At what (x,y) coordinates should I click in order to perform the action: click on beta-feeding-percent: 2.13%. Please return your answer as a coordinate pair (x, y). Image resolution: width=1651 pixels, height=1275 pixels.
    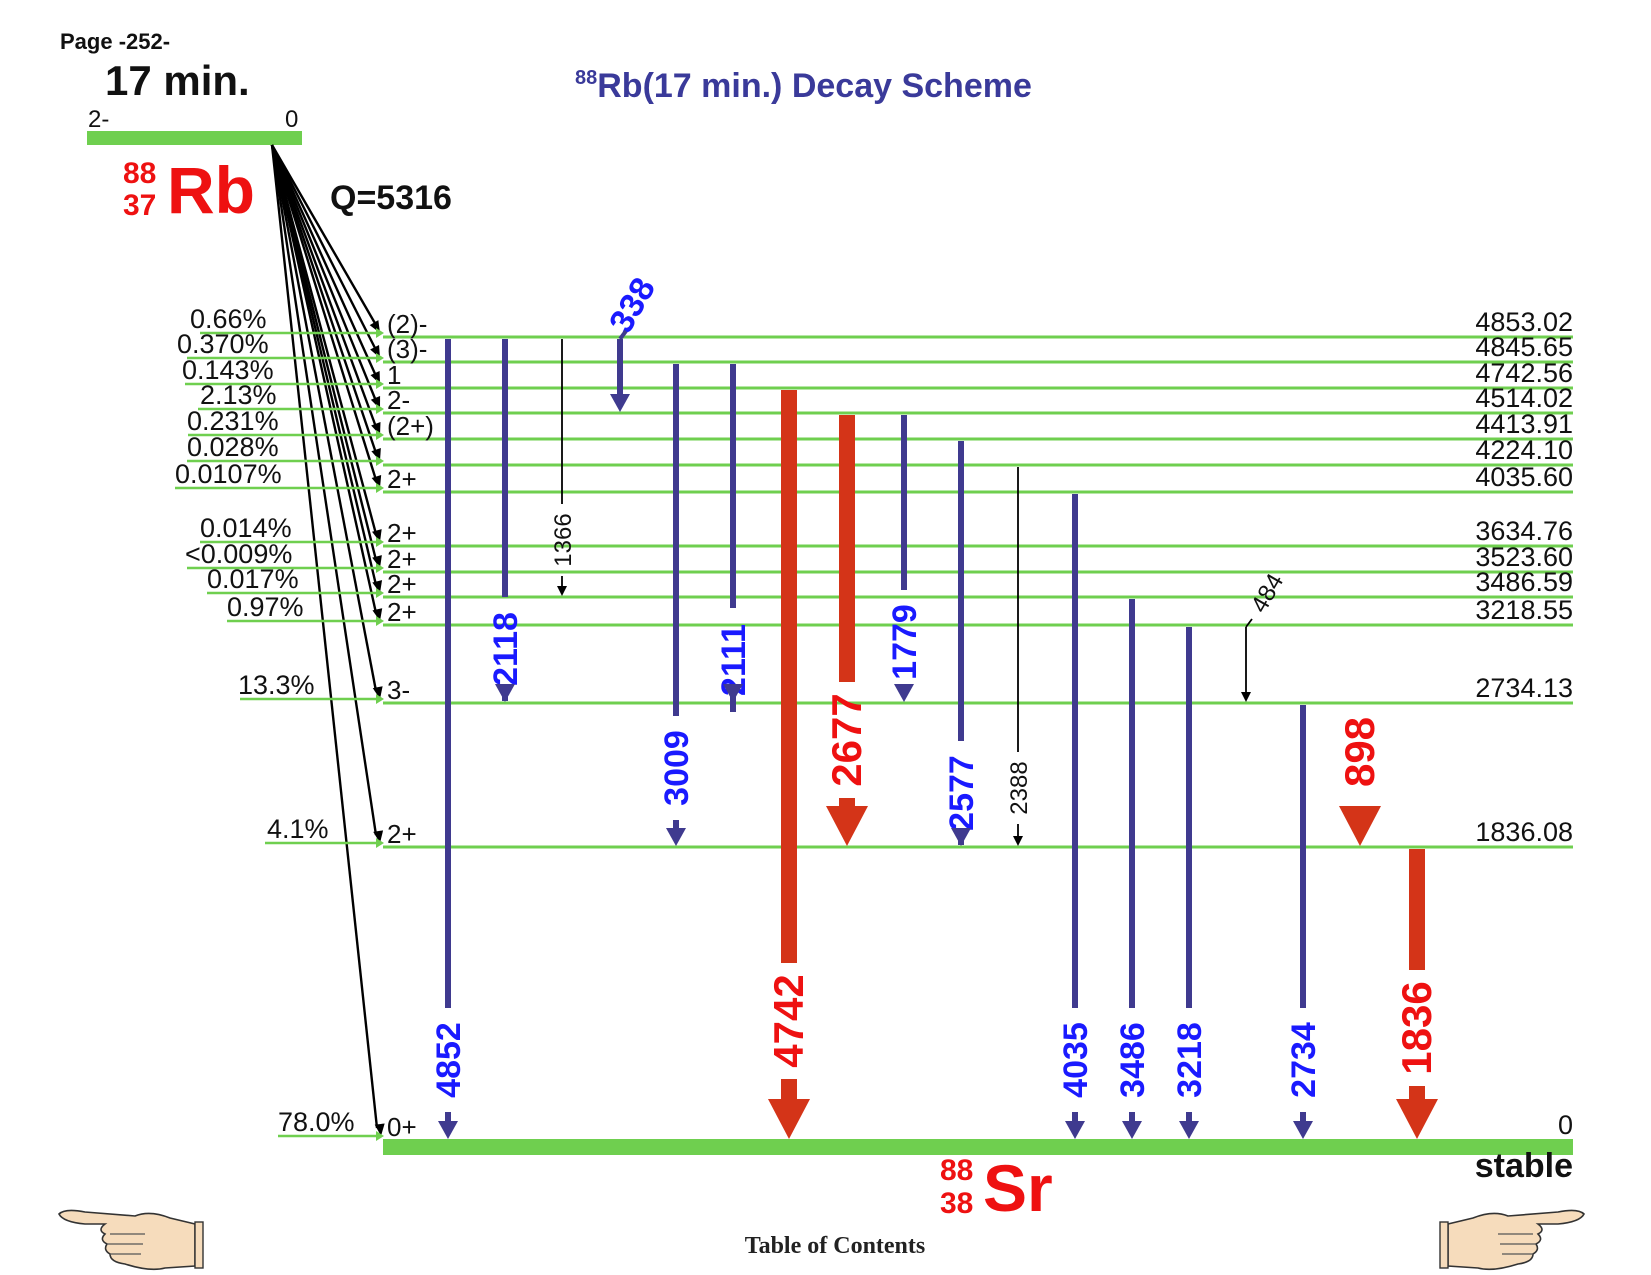
    Looking at the image, I should click on (238, 395).